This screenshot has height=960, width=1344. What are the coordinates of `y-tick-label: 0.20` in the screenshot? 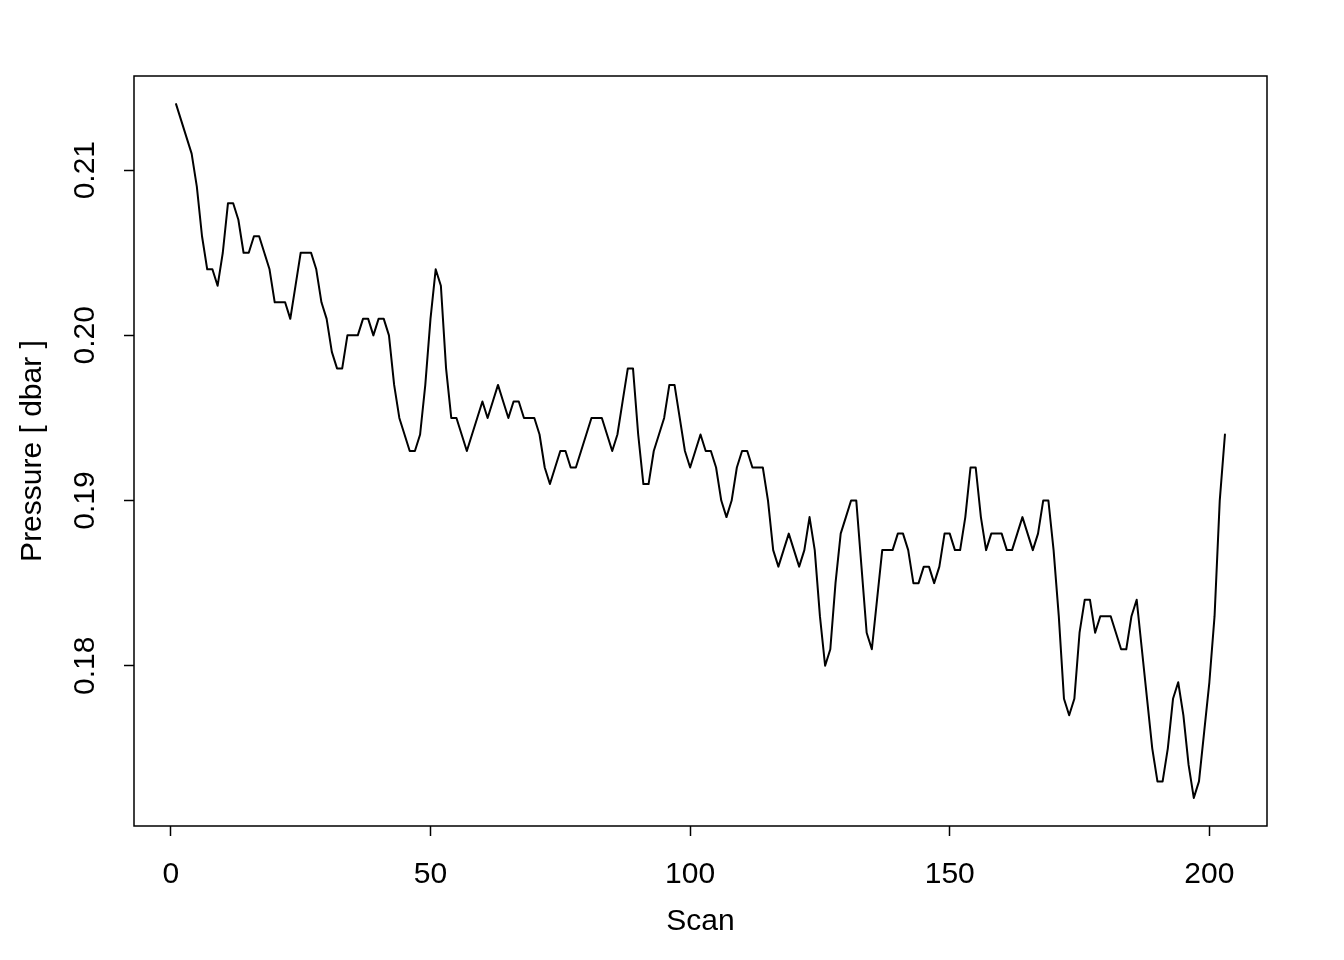 It's located at (84, 335).